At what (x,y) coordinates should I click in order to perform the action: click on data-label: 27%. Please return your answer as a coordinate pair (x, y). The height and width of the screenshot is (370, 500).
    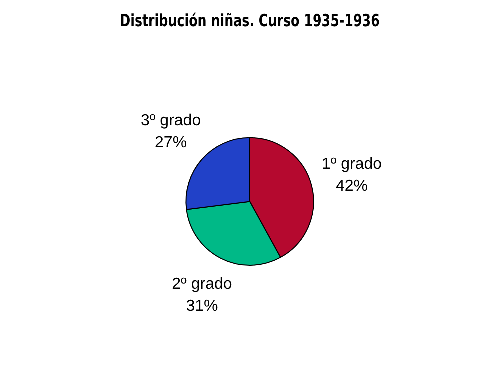
    Looking at the image, I should click on (171, 143).